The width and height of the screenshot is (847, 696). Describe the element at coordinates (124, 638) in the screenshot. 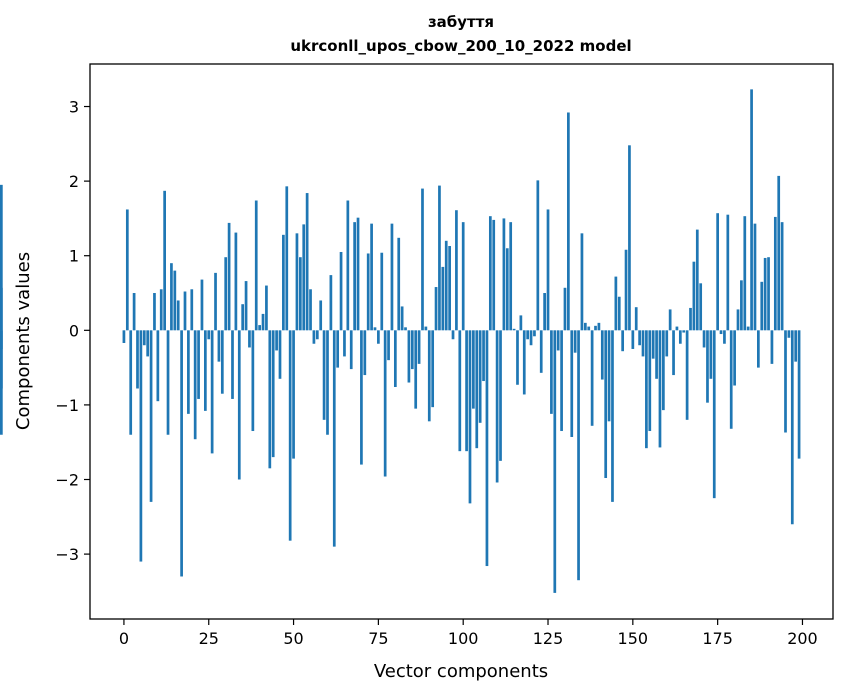

I see `x-tick-label: 0` at that location.